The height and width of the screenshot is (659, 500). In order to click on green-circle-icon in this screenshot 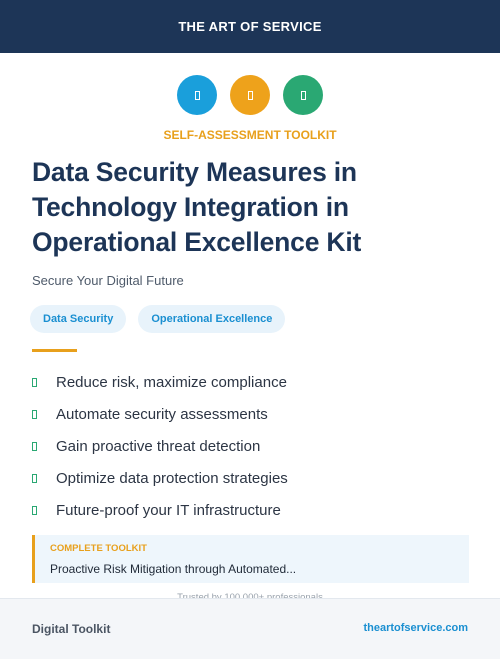, I will do `click(303, 95)`.